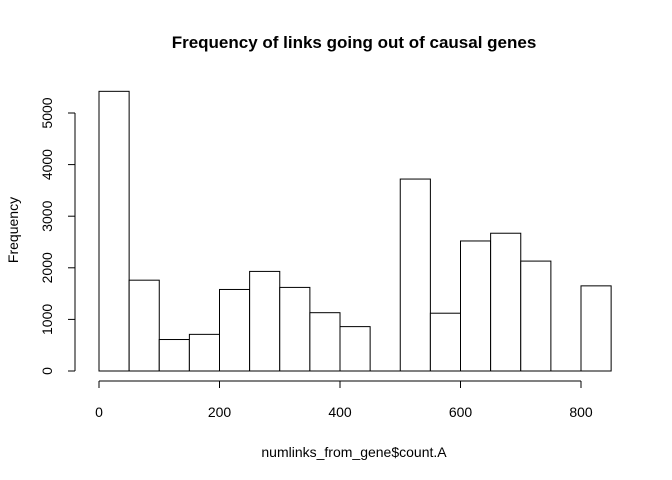  I want to click on x-tick-label-800: 800, so click(581, 412).